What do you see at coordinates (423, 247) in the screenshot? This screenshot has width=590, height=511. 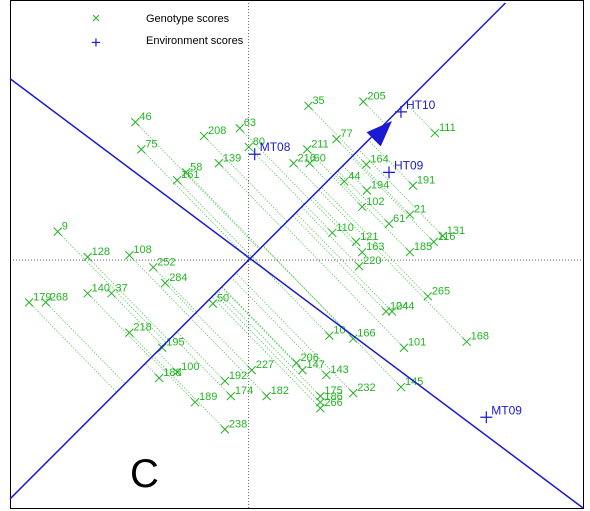 I see `genotype-label: 185` at bounding box center [423, 247].